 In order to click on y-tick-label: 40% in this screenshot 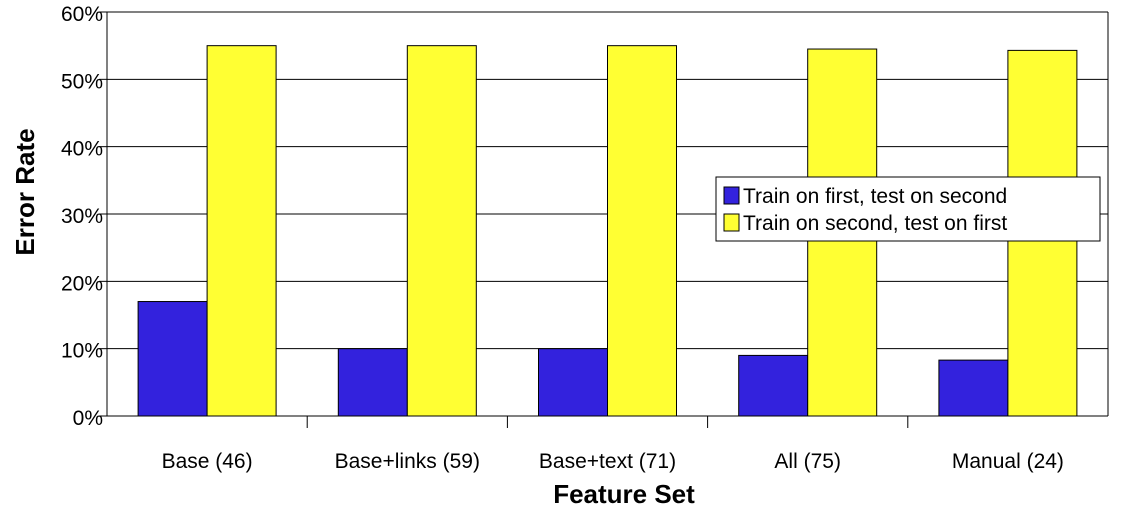, I will do `click(82, 149)`.